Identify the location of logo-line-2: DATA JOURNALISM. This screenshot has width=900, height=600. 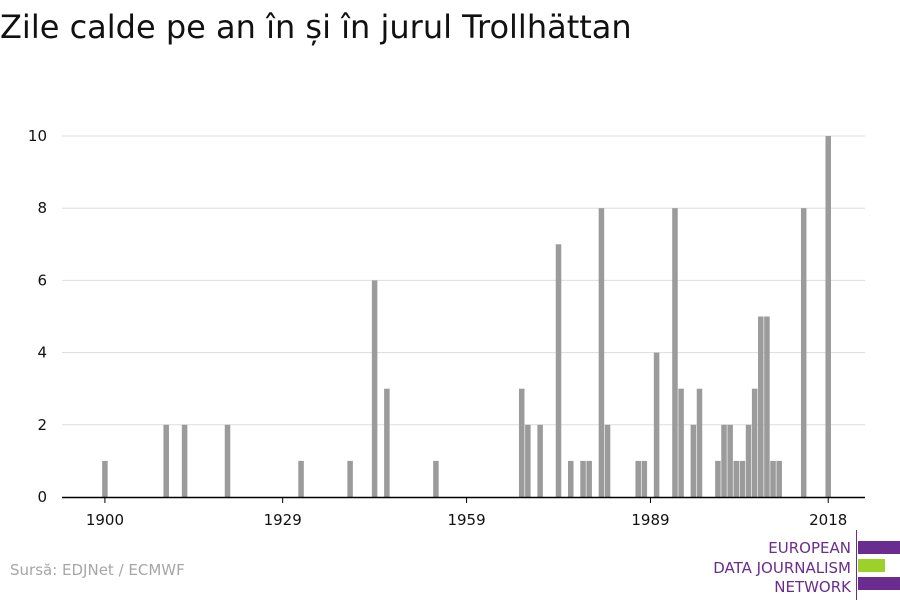
(782, 568).